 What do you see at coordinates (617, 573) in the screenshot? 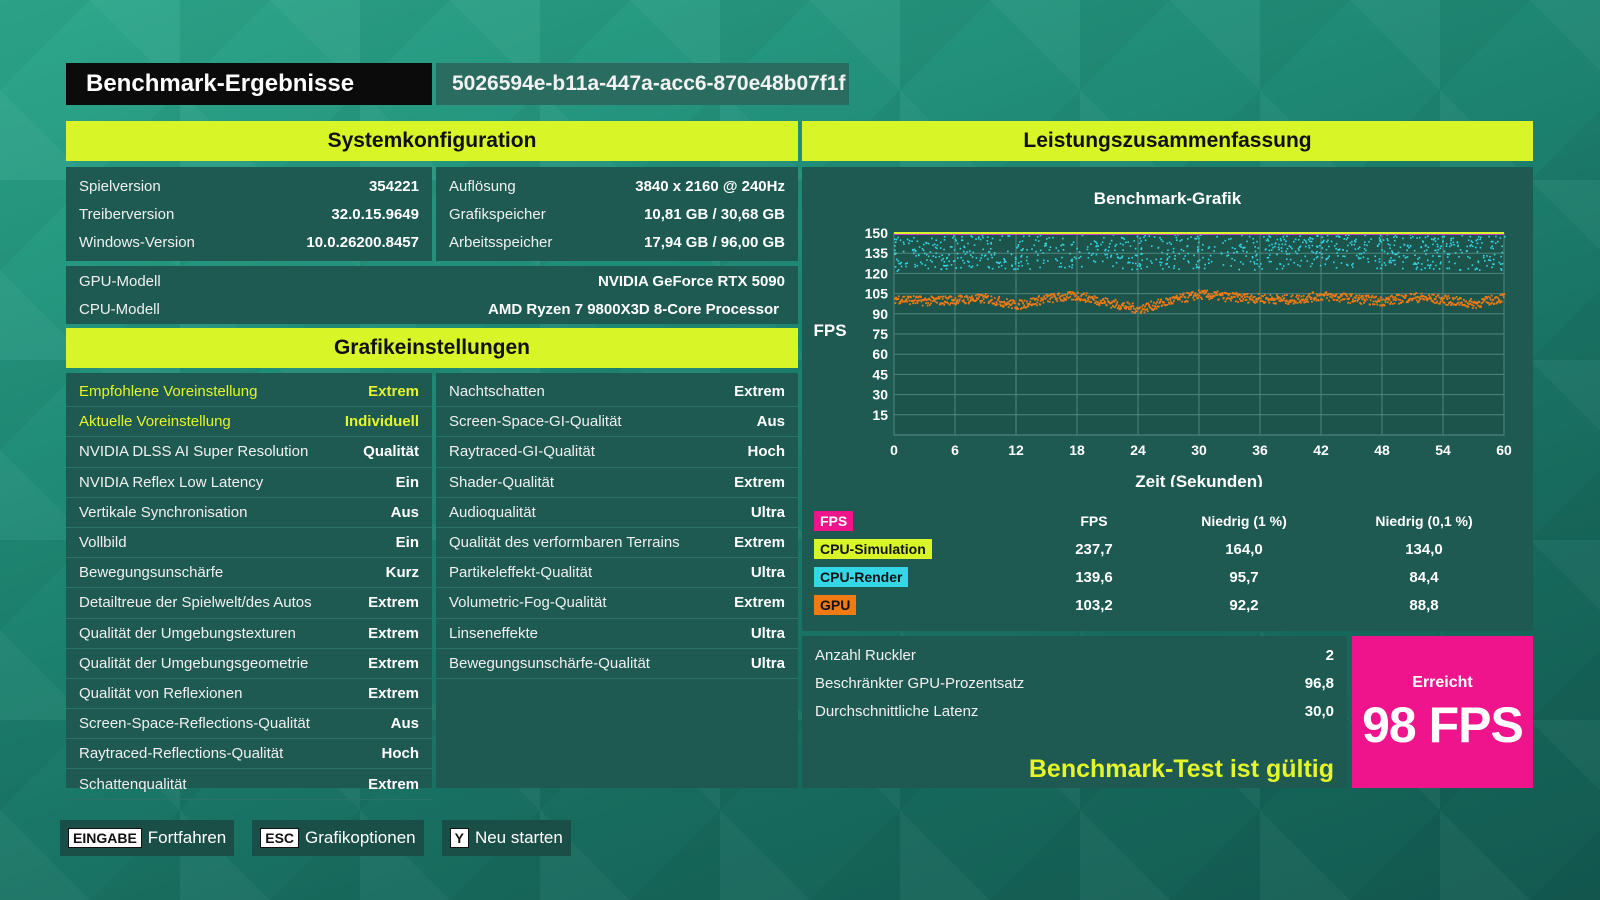
I see `graphics-setting-row: Partikeleffekt-Qualität Ultra` at bounding box center [617, 573].